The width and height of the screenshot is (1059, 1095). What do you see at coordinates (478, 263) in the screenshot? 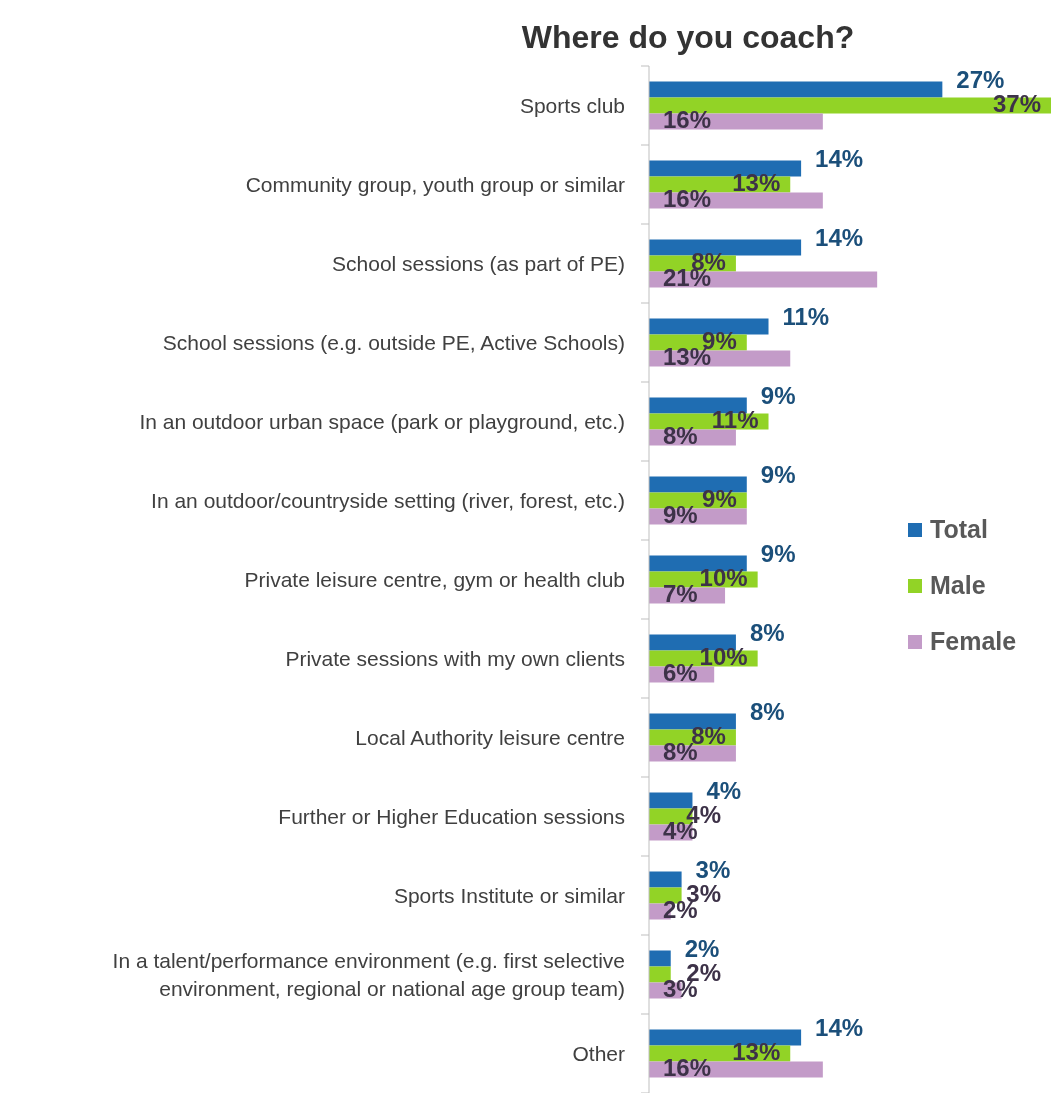
I see `y-tick-label: School sessions (as part of PE)` at bounding box center [478, 263].